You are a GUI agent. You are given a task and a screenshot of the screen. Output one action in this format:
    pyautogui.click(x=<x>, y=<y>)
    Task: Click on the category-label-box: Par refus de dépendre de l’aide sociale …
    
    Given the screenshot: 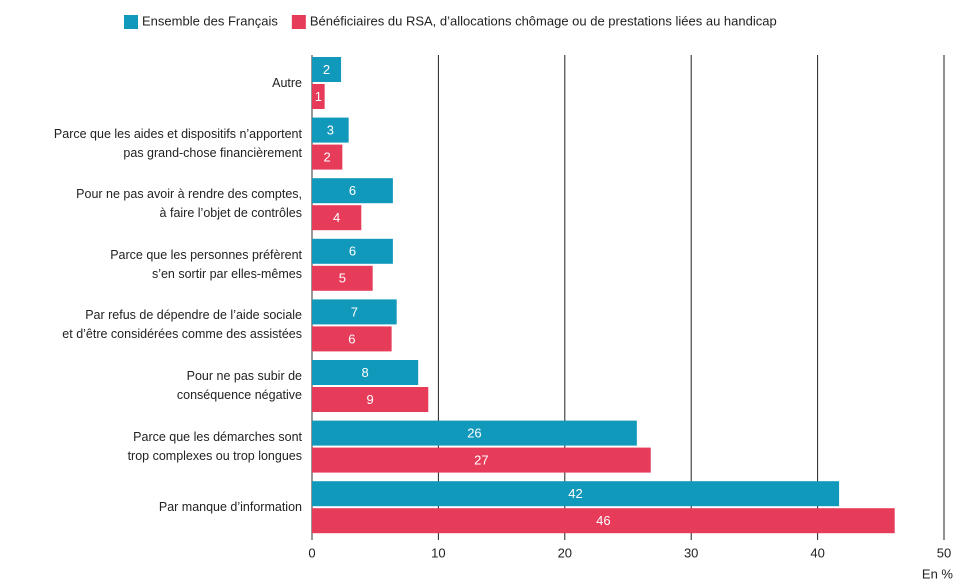 What is the action you would take?
    pyautogui.click(x=182, y=325)
    